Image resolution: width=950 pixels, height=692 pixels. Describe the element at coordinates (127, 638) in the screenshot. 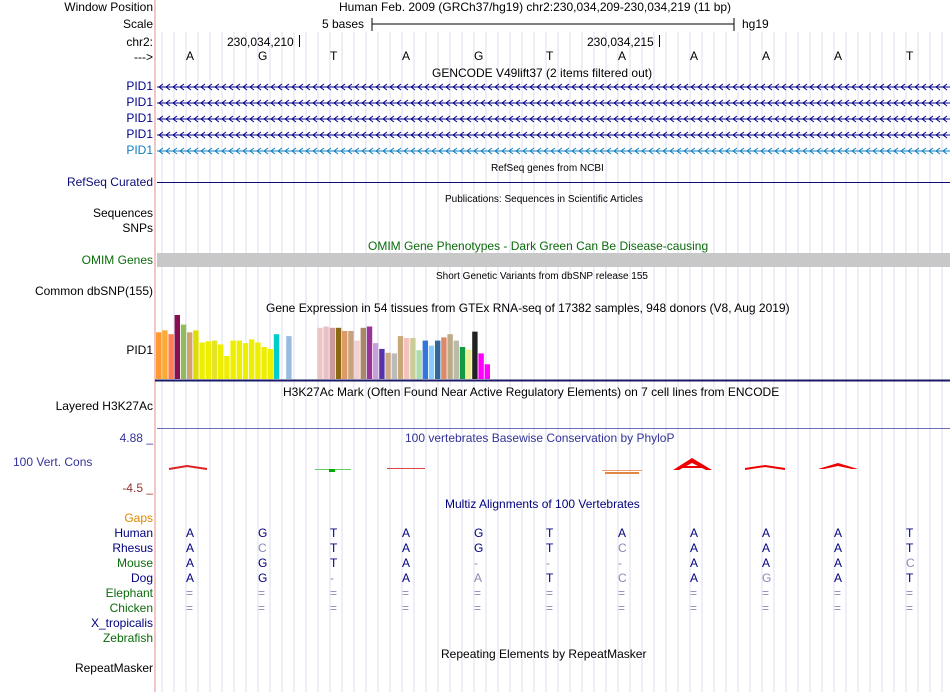

I see `multiz-species-label: Zebrafish` at that location.